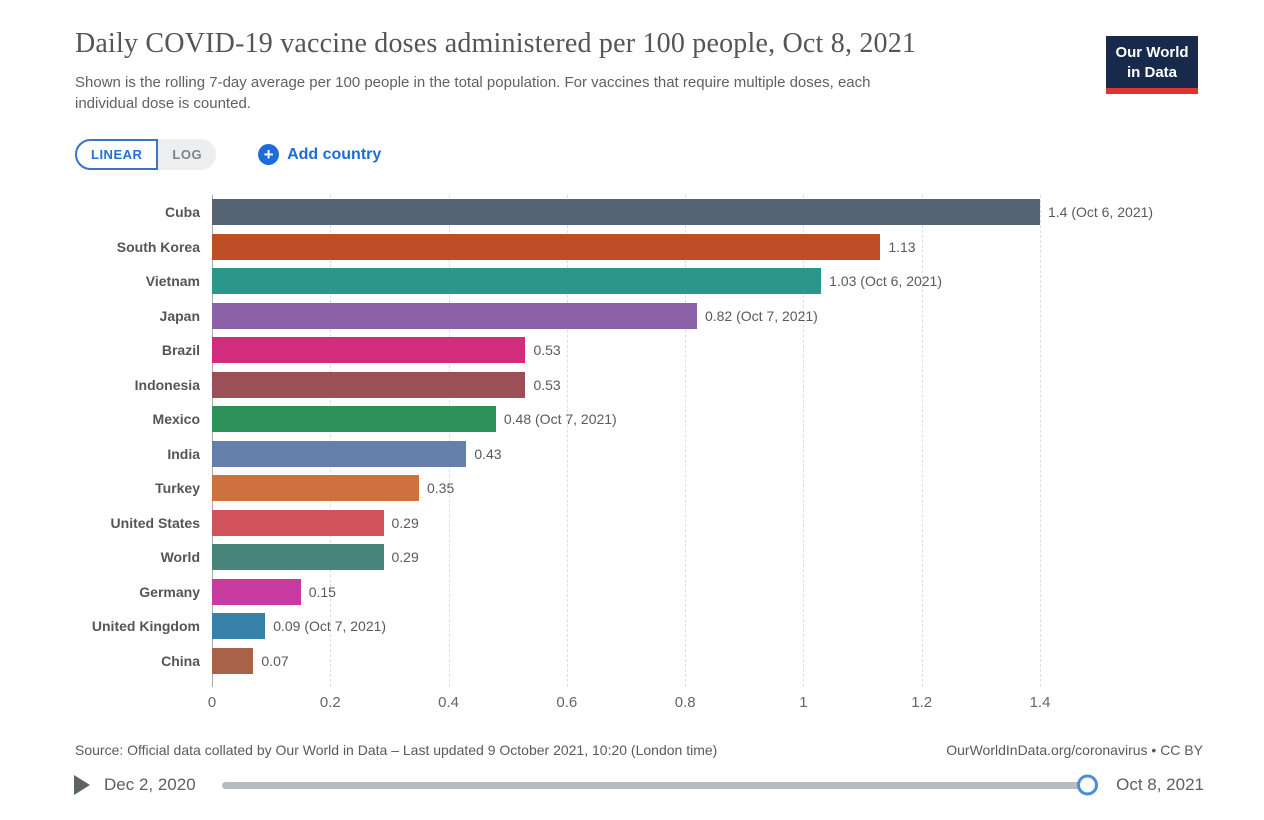 This screenshot has height=820, width=1264. Describe the element at coordinates (369, 384) in the screenshot. I see `bar-indonesia` at that location.